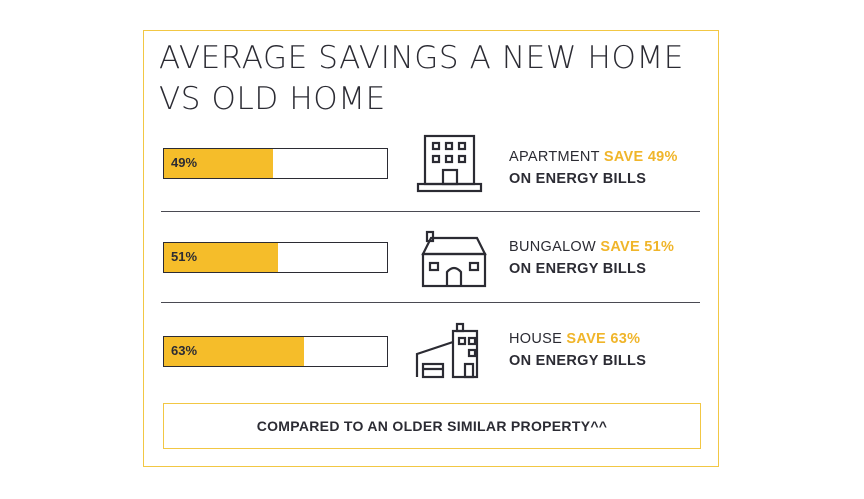 This screenshot has width=864, height=499. I want to click on row-apartment: 49% APARTMENT SAVE 49% ON ENERGY BILLS, so click(431, 170).